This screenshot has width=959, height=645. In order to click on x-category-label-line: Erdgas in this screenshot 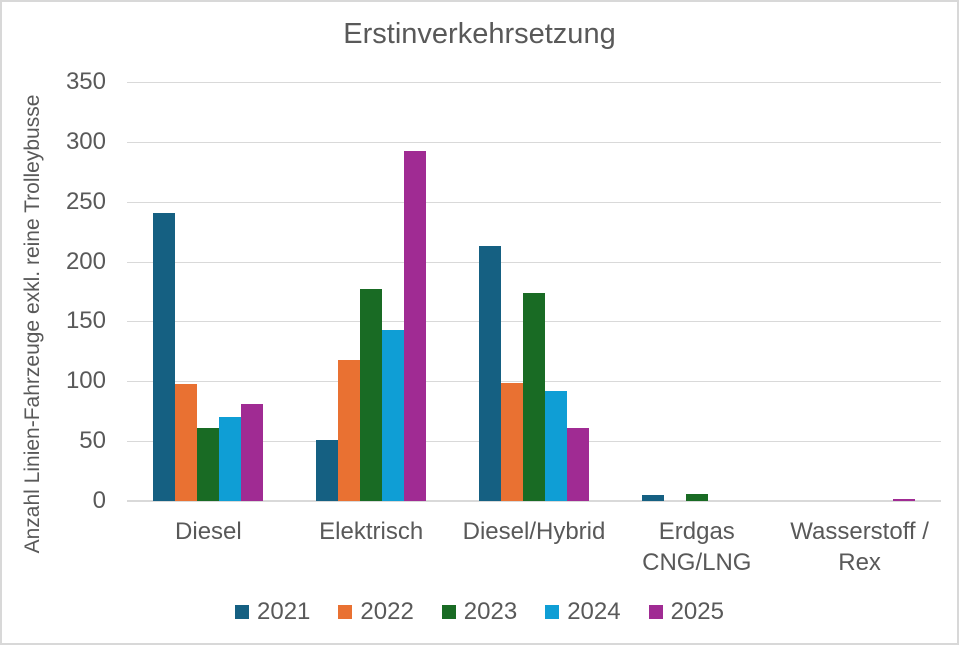, I will do `click(696, 531)`.